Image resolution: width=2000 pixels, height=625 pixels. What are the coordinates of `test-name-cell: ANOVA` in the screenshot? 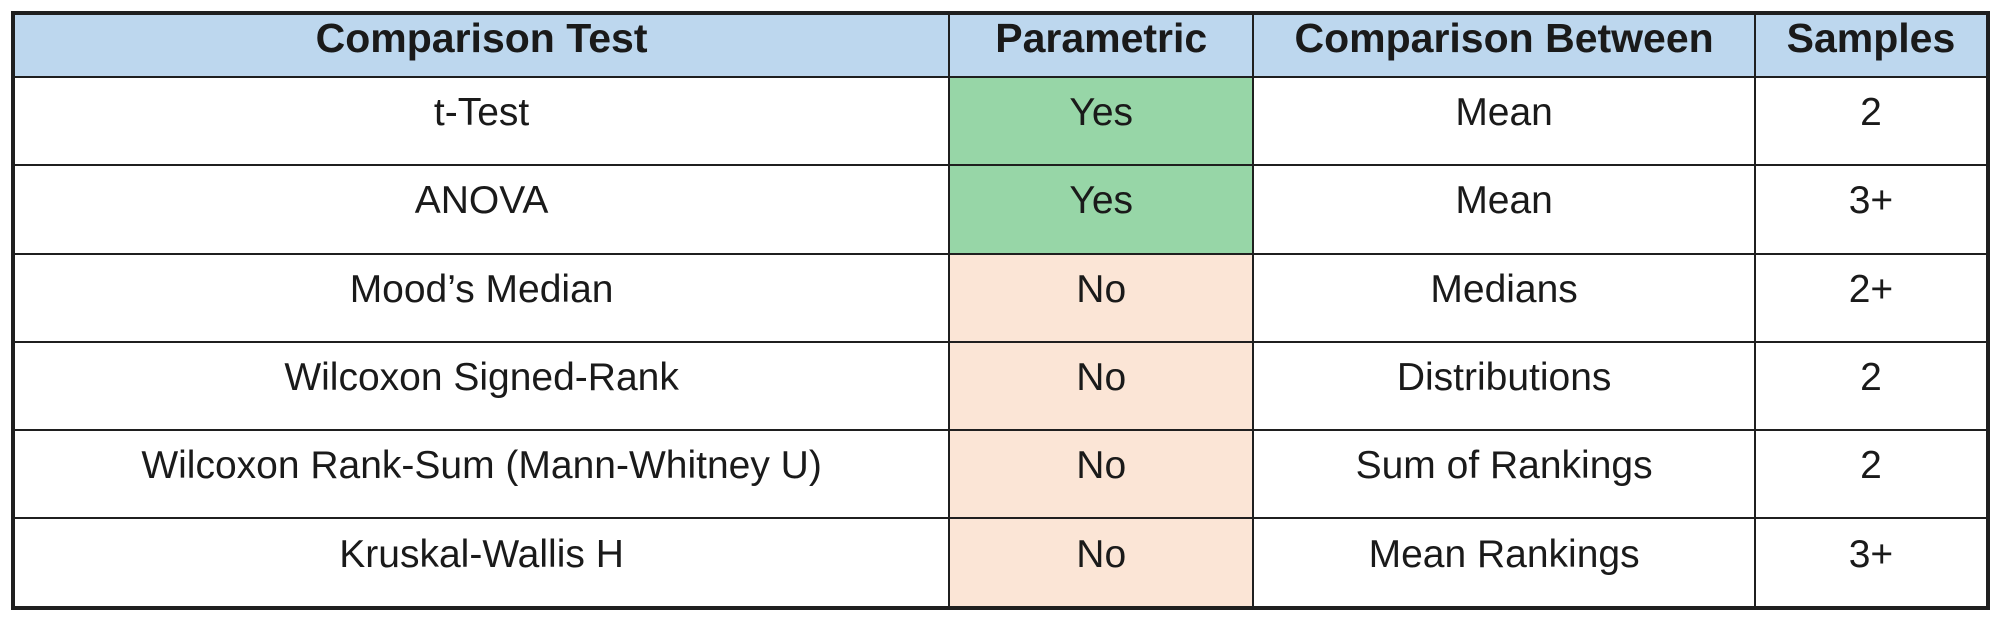 It's located at (481, 209).